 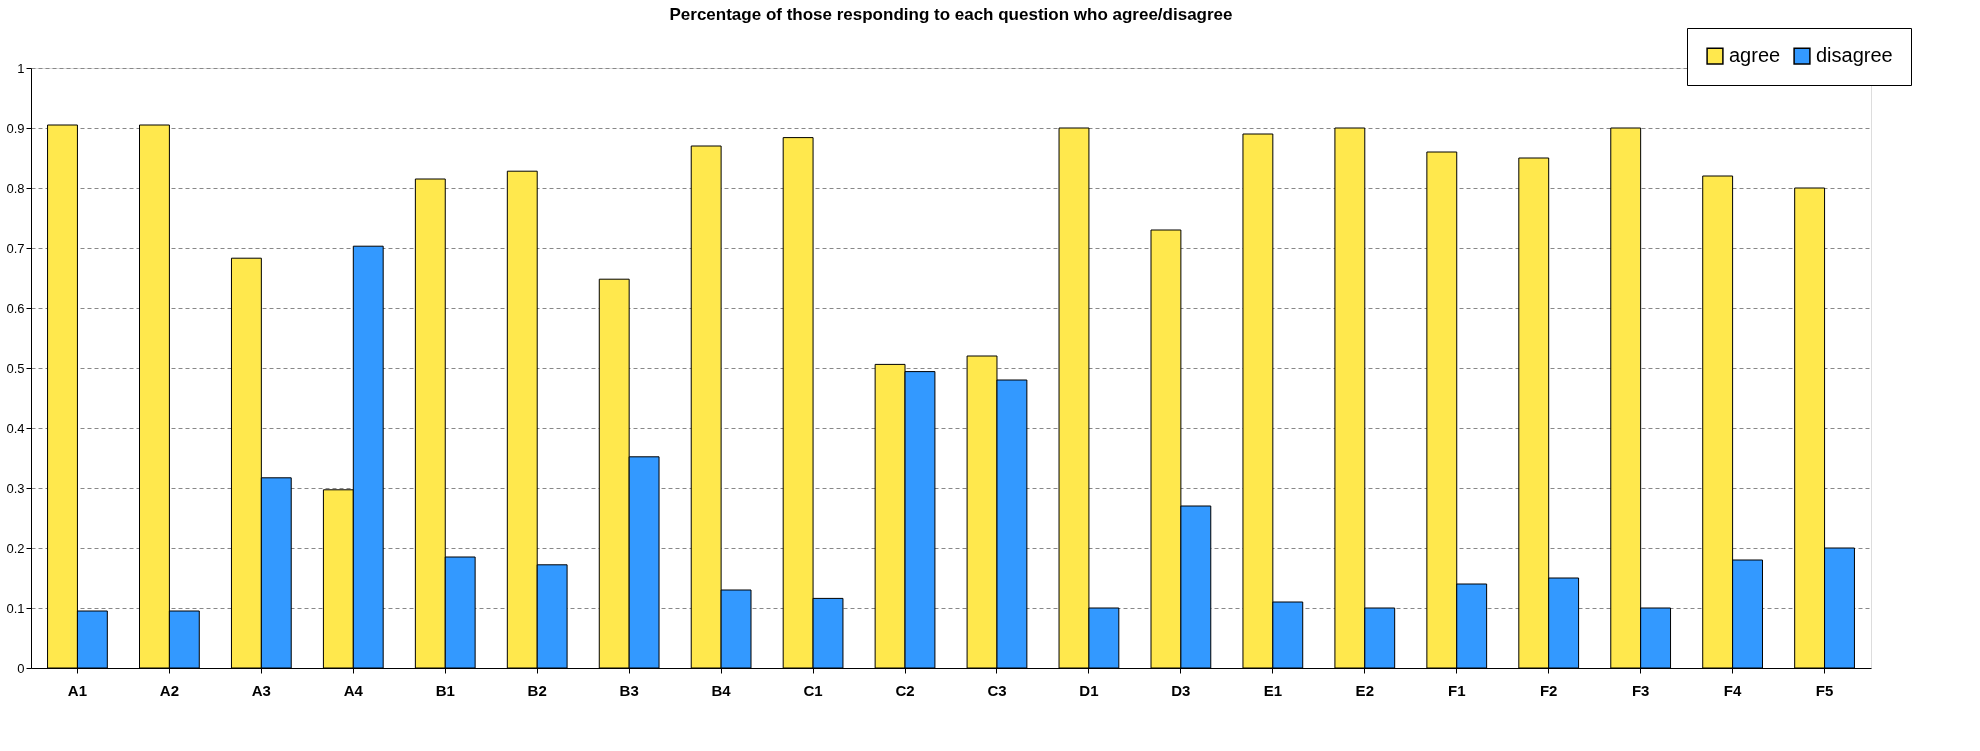 What do you see at coordinates (15, 488) in the screenshot?
I see `y-tick-label: 0.3` at bounding box center [15, 488].